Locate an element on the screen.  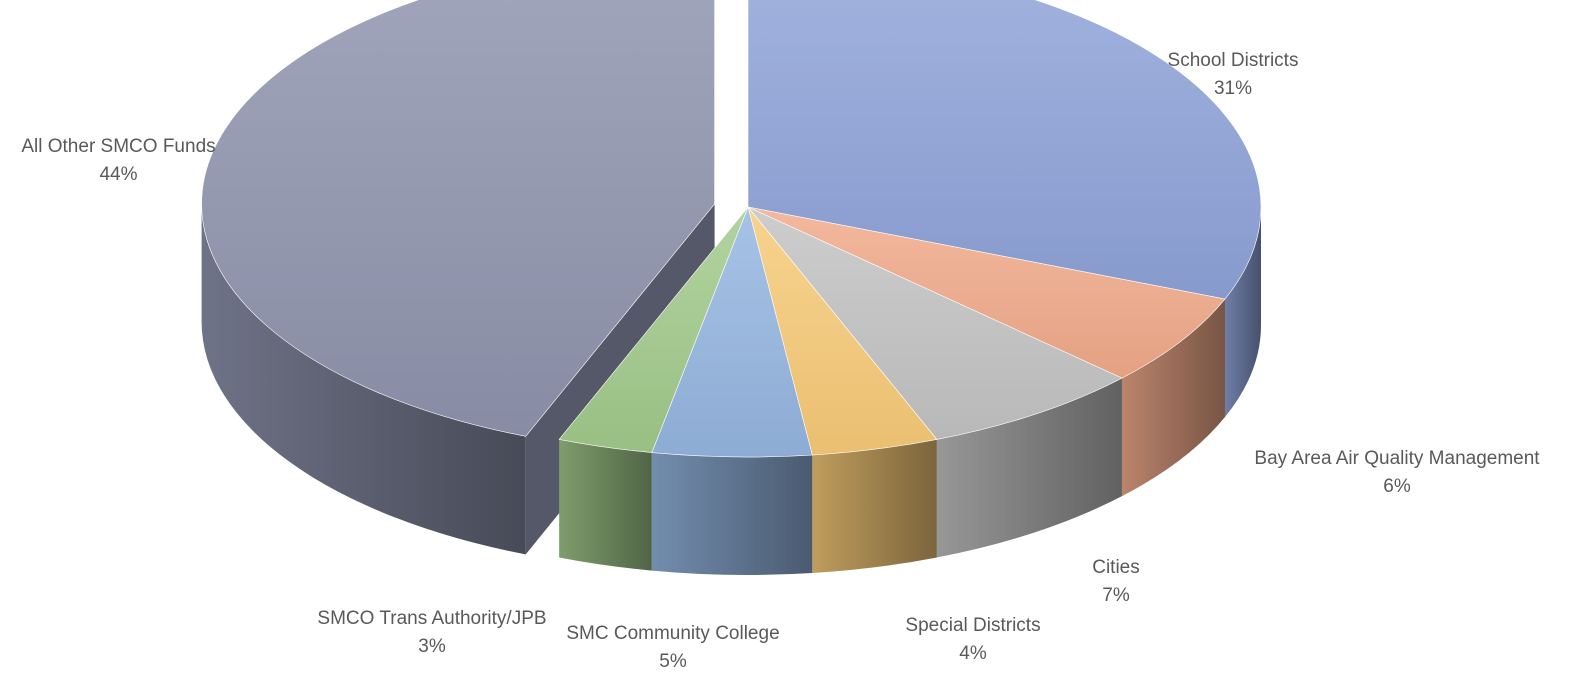
pie-slice-side-cities is located at coordinates (1029, 468).